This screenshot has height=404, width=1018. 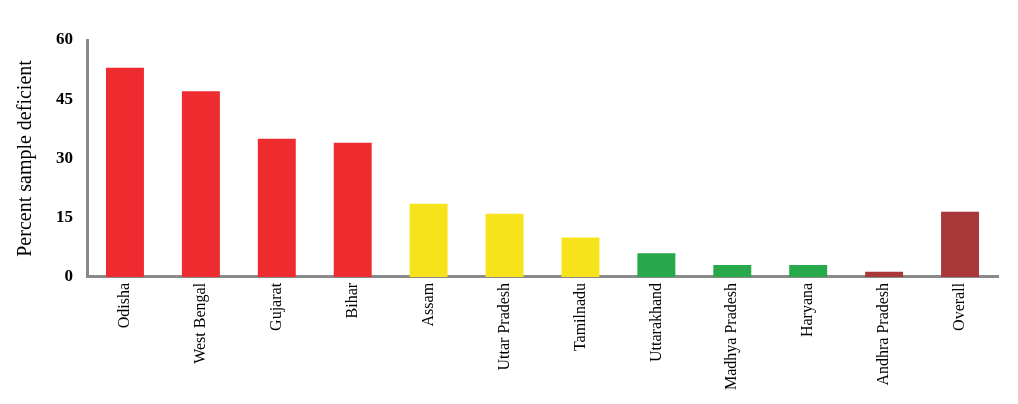 What do you see at coordinates (427, 304) in the screenshot?
I see `x-tick-label: Assam` at bounding box center [427, 304].